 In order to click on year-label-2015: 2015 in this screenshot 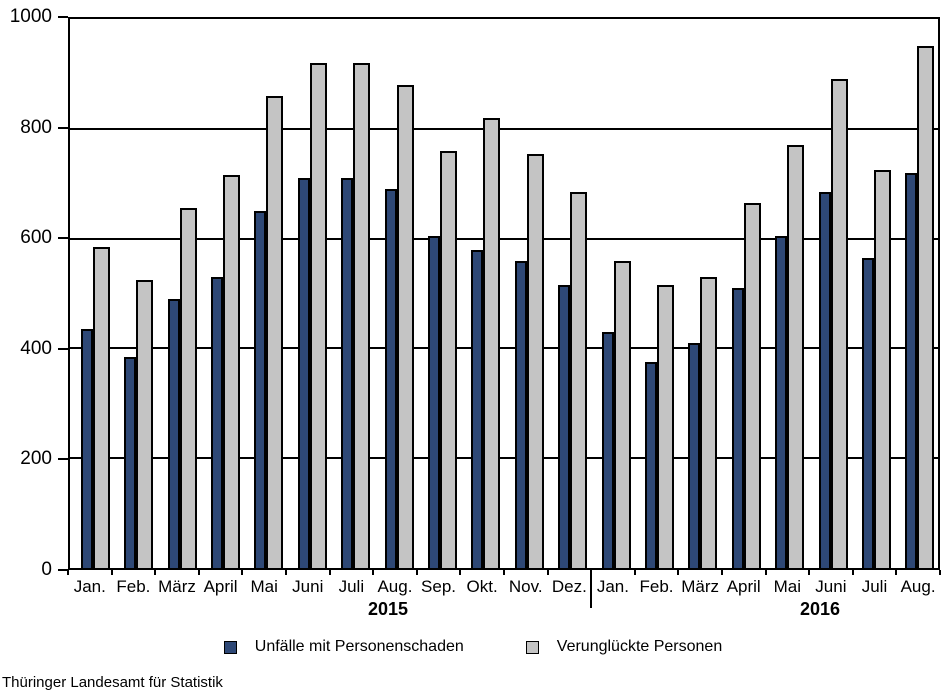, I will do `click(388, 609)`.